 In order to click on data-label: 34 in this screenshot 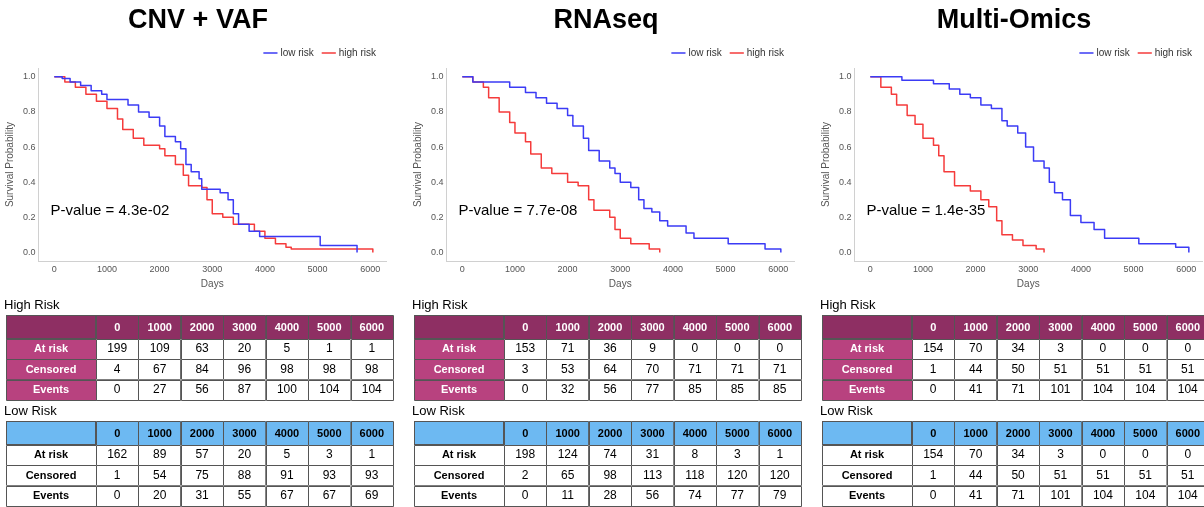, I will do `click(1018, 454)`.